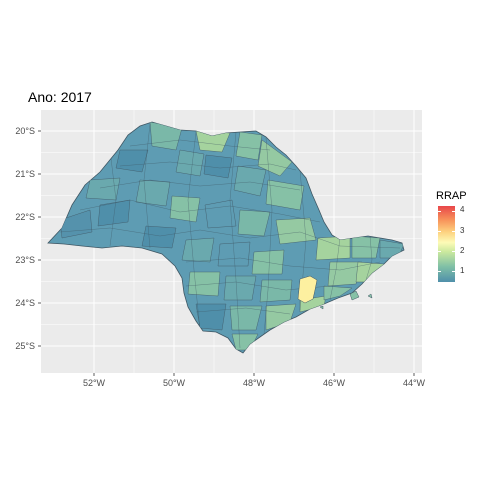 This screenshot has height=480, width=480. What do you see at coordinates (462, 270) in the screenshot?
I see `legend-tick-label: 1` at bounding box center [462, 270].